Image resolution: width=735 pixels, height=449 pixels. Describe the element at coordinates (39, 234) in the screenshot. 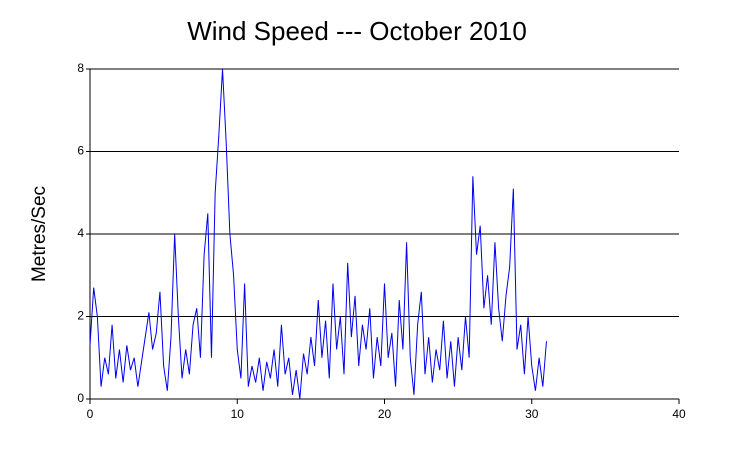

I see `y-axis-label: Metres/Sec` at that location.